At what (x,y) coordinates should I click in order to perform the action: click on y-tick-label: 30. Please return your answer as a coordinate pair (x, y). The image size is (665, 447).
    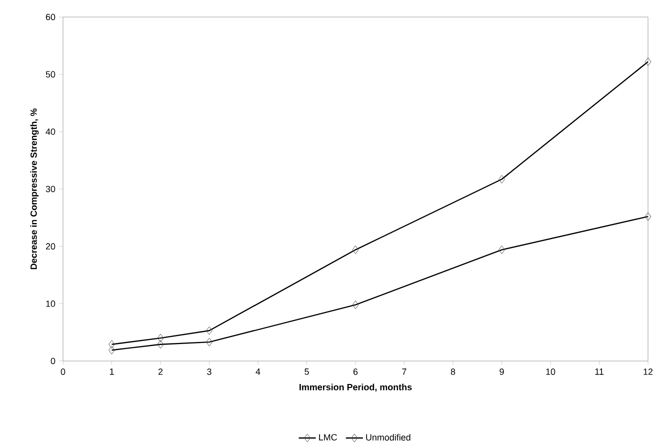
    Looking at the image, I should click on (51, 189).